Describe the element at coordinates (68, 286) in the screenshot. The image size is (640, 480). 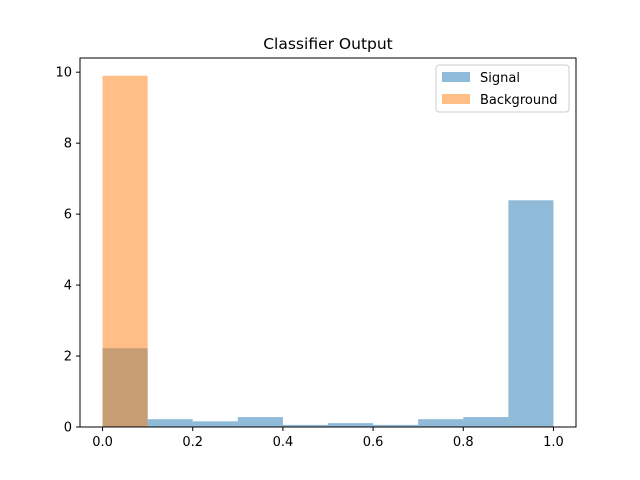
I see `y-tick-label: 4` at that location.